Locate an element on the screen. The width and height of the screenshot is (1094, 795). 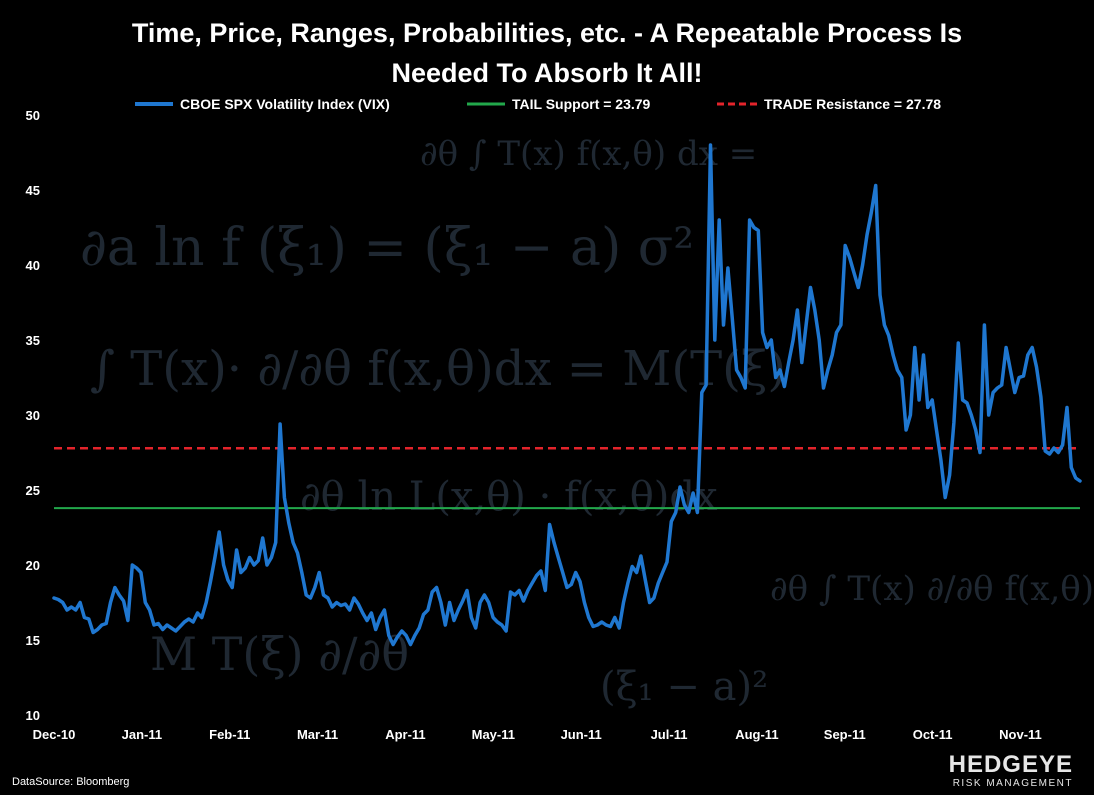
x-tick-label: Nov-11 is located at coordinates (1020, 734).